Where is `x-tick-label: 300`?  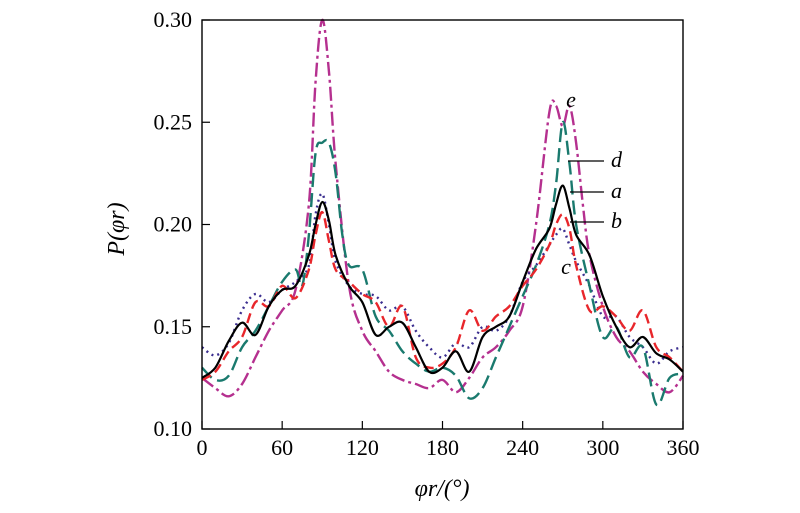 x-tick-label: 300 is located at coordinates (602, 447).